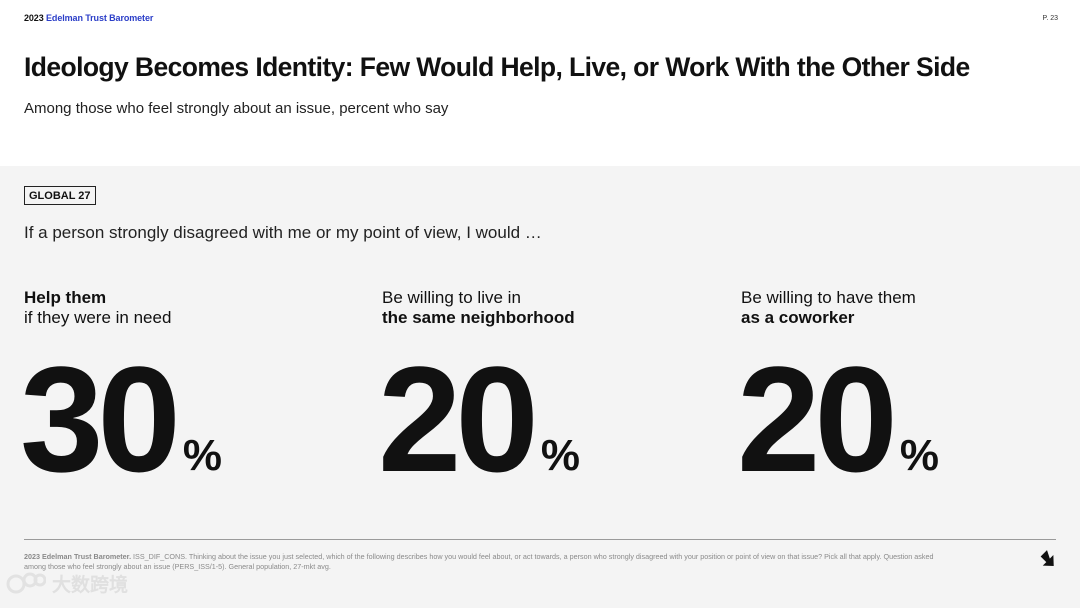 The image size is (1080, 608). Describe the element at coordinates (540, 539) in the screenshot. I see `footer-divider` at that location.